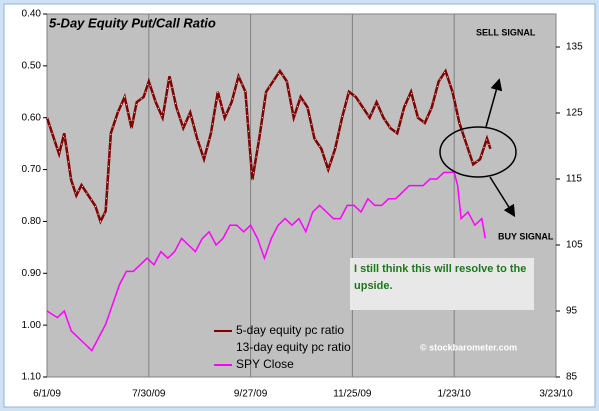 This screenshot has width=599, height=411. I want to click on y2-tick-label: 95, so click(572, 311).